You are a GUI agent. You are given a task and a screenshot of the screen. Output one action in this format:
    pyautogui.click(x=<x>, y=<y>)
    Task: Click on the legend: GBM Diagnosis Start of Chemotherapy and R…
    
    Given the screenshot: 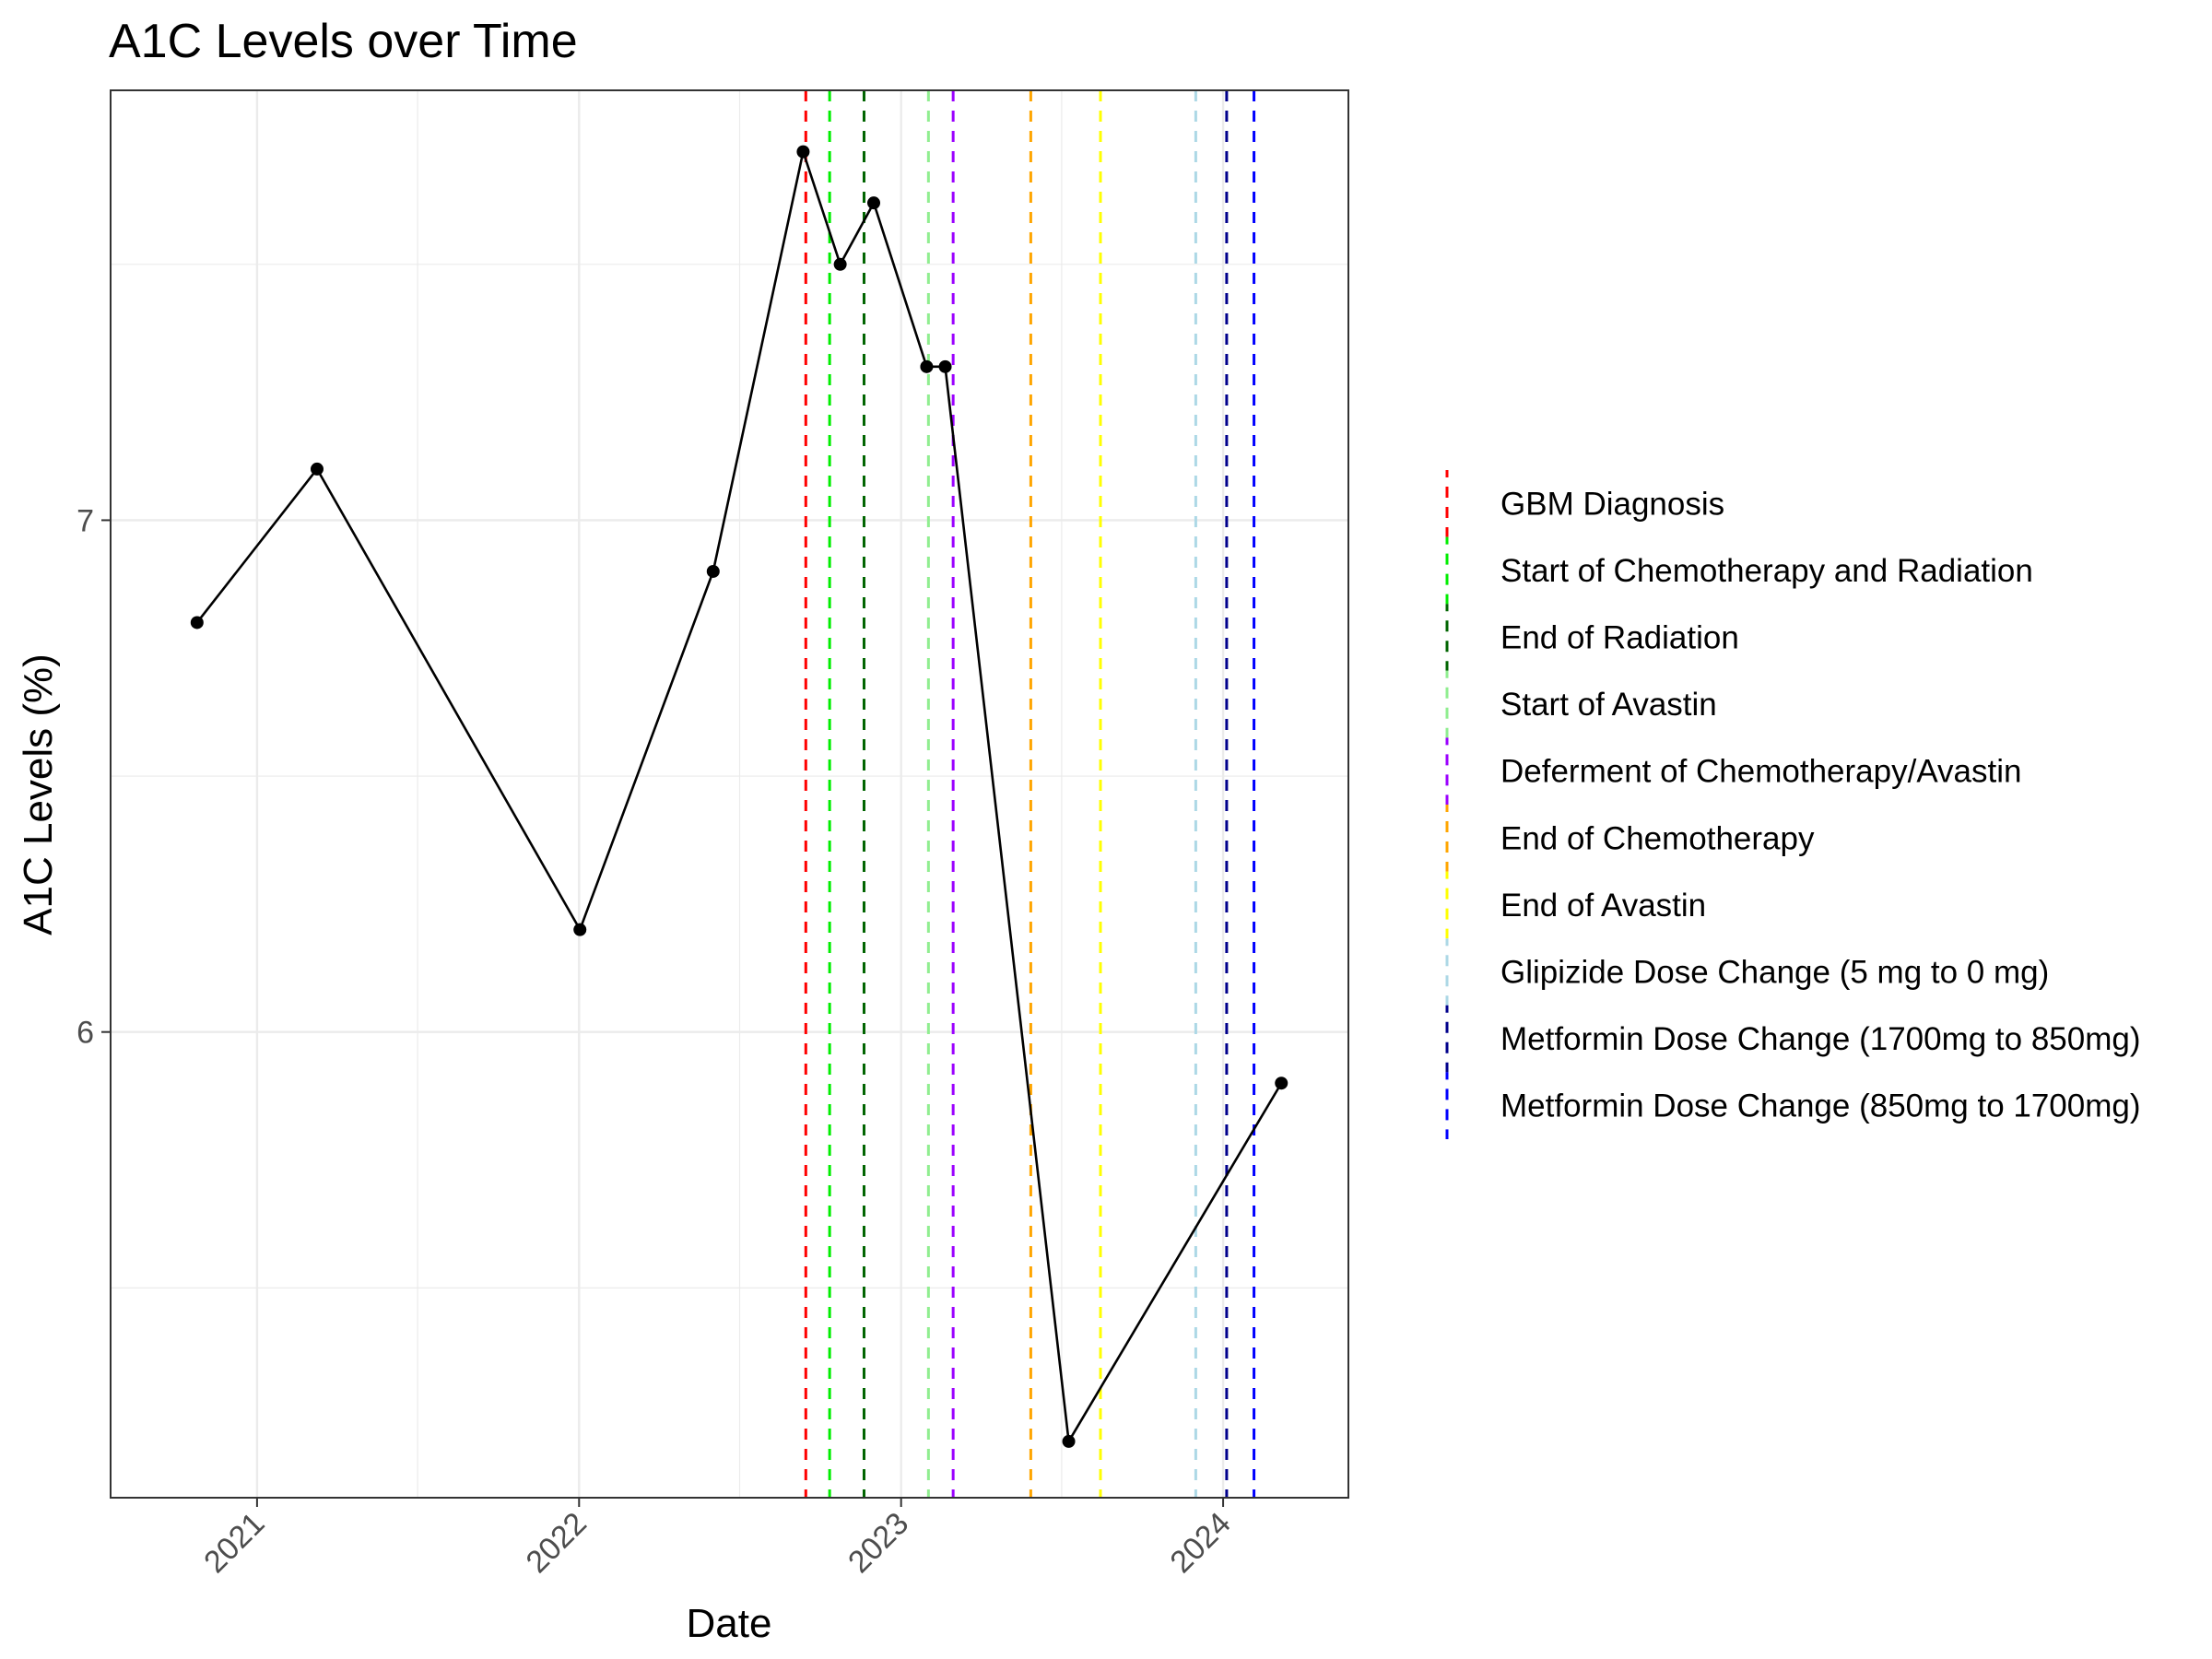 What is the action you would take?
    pyautogui.click(x=1793, y=804)
    